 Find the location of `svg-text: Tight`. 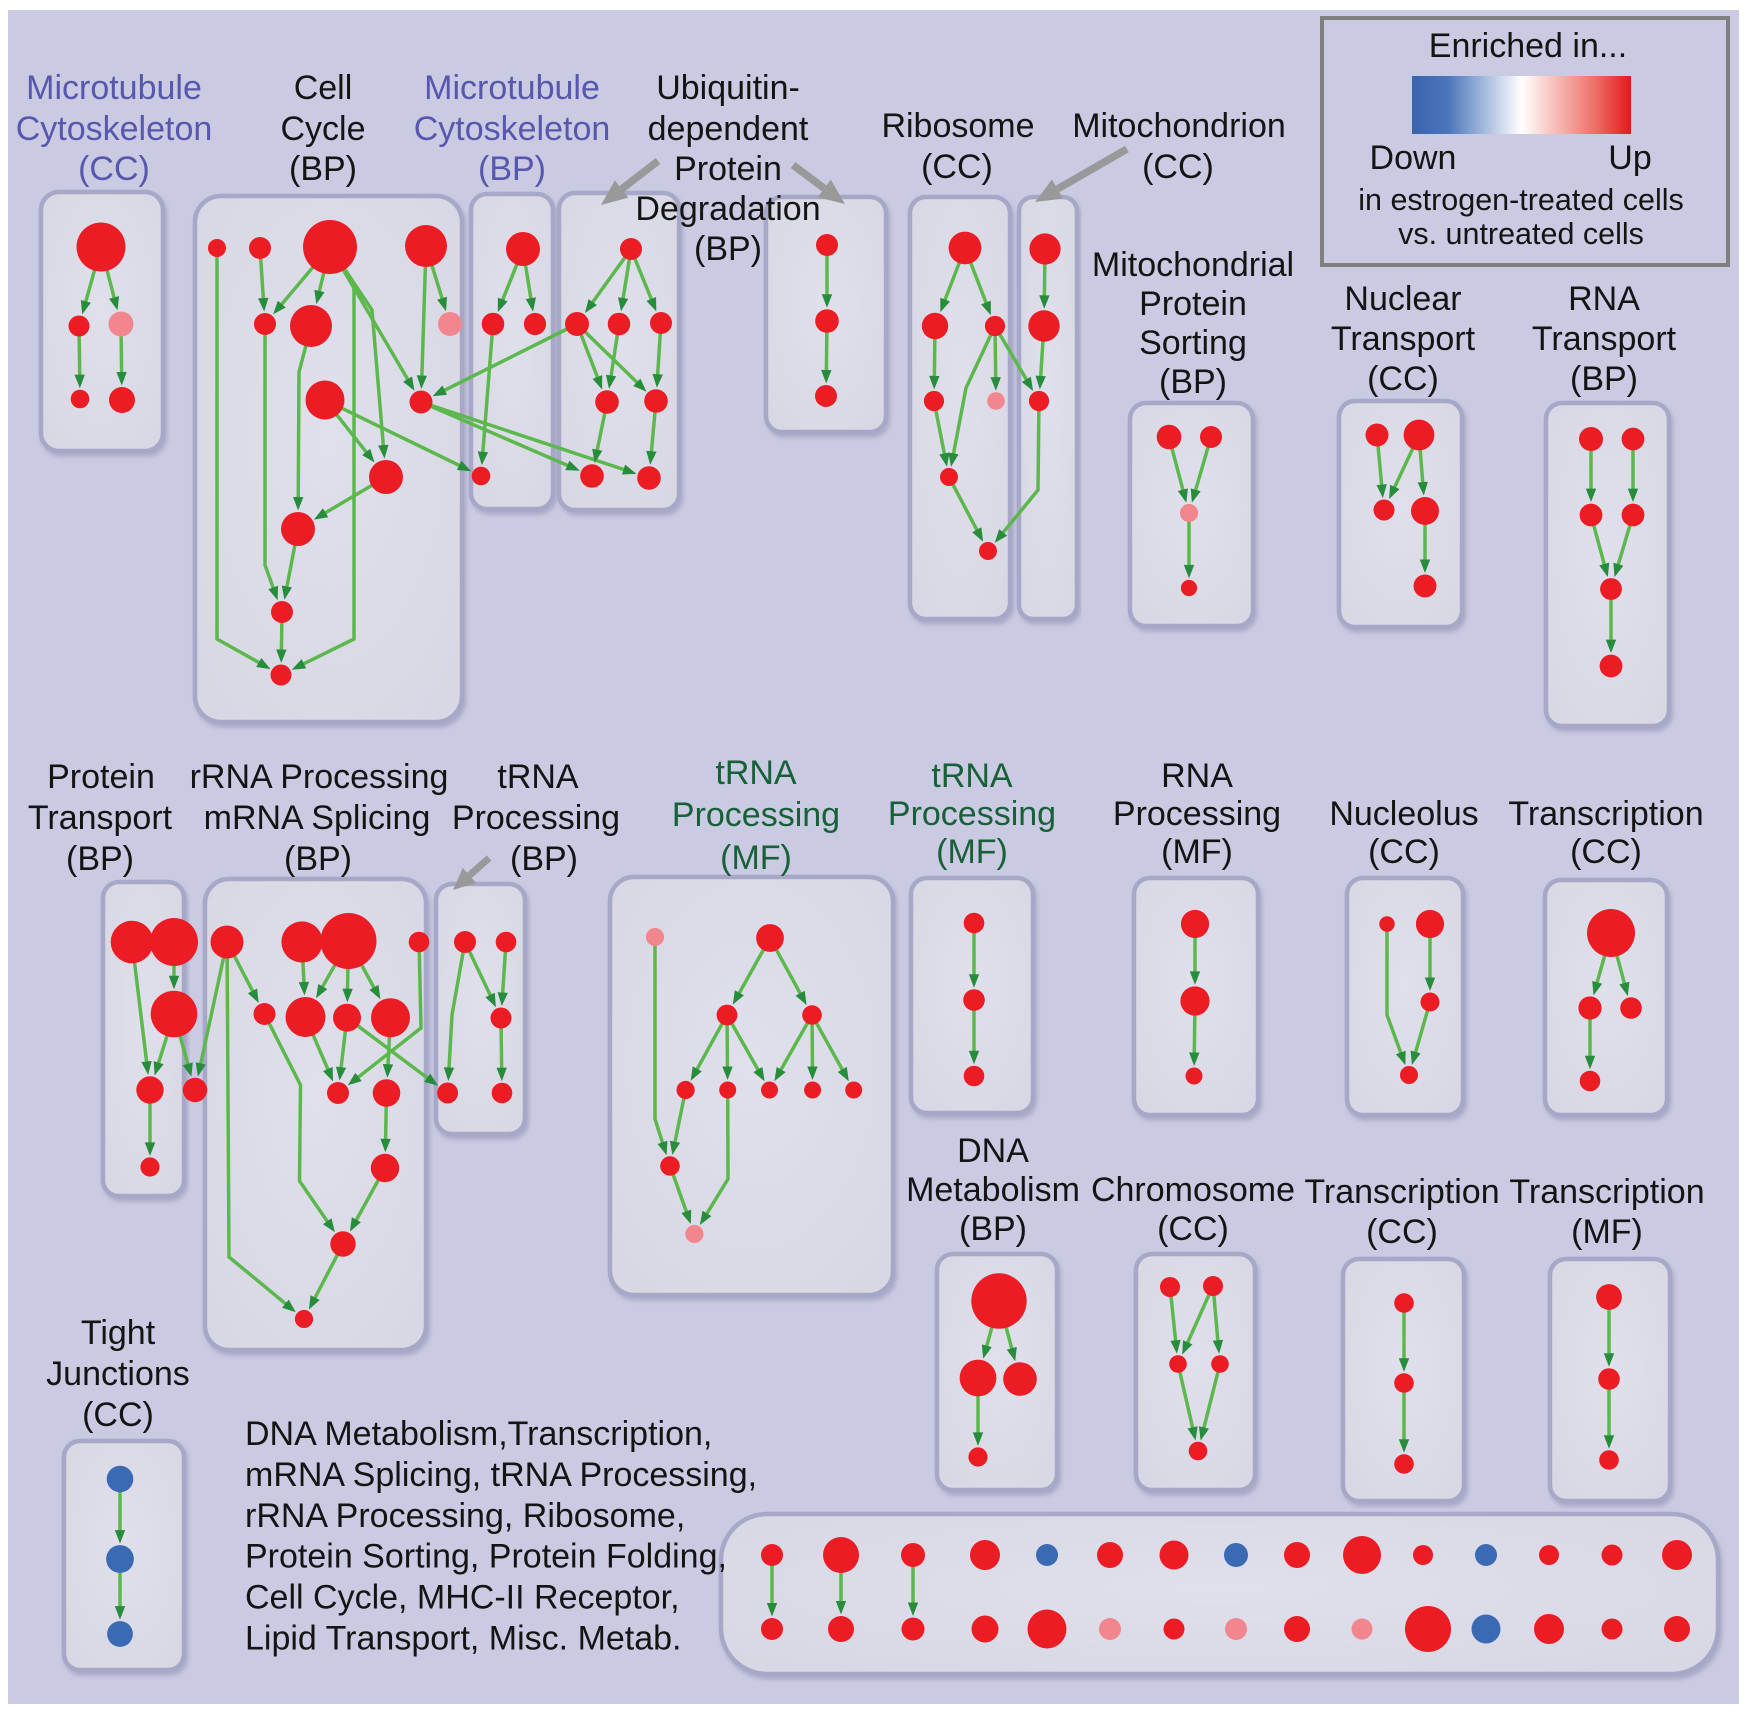

svg-text: Tight is located at coordinates (118, 1333).